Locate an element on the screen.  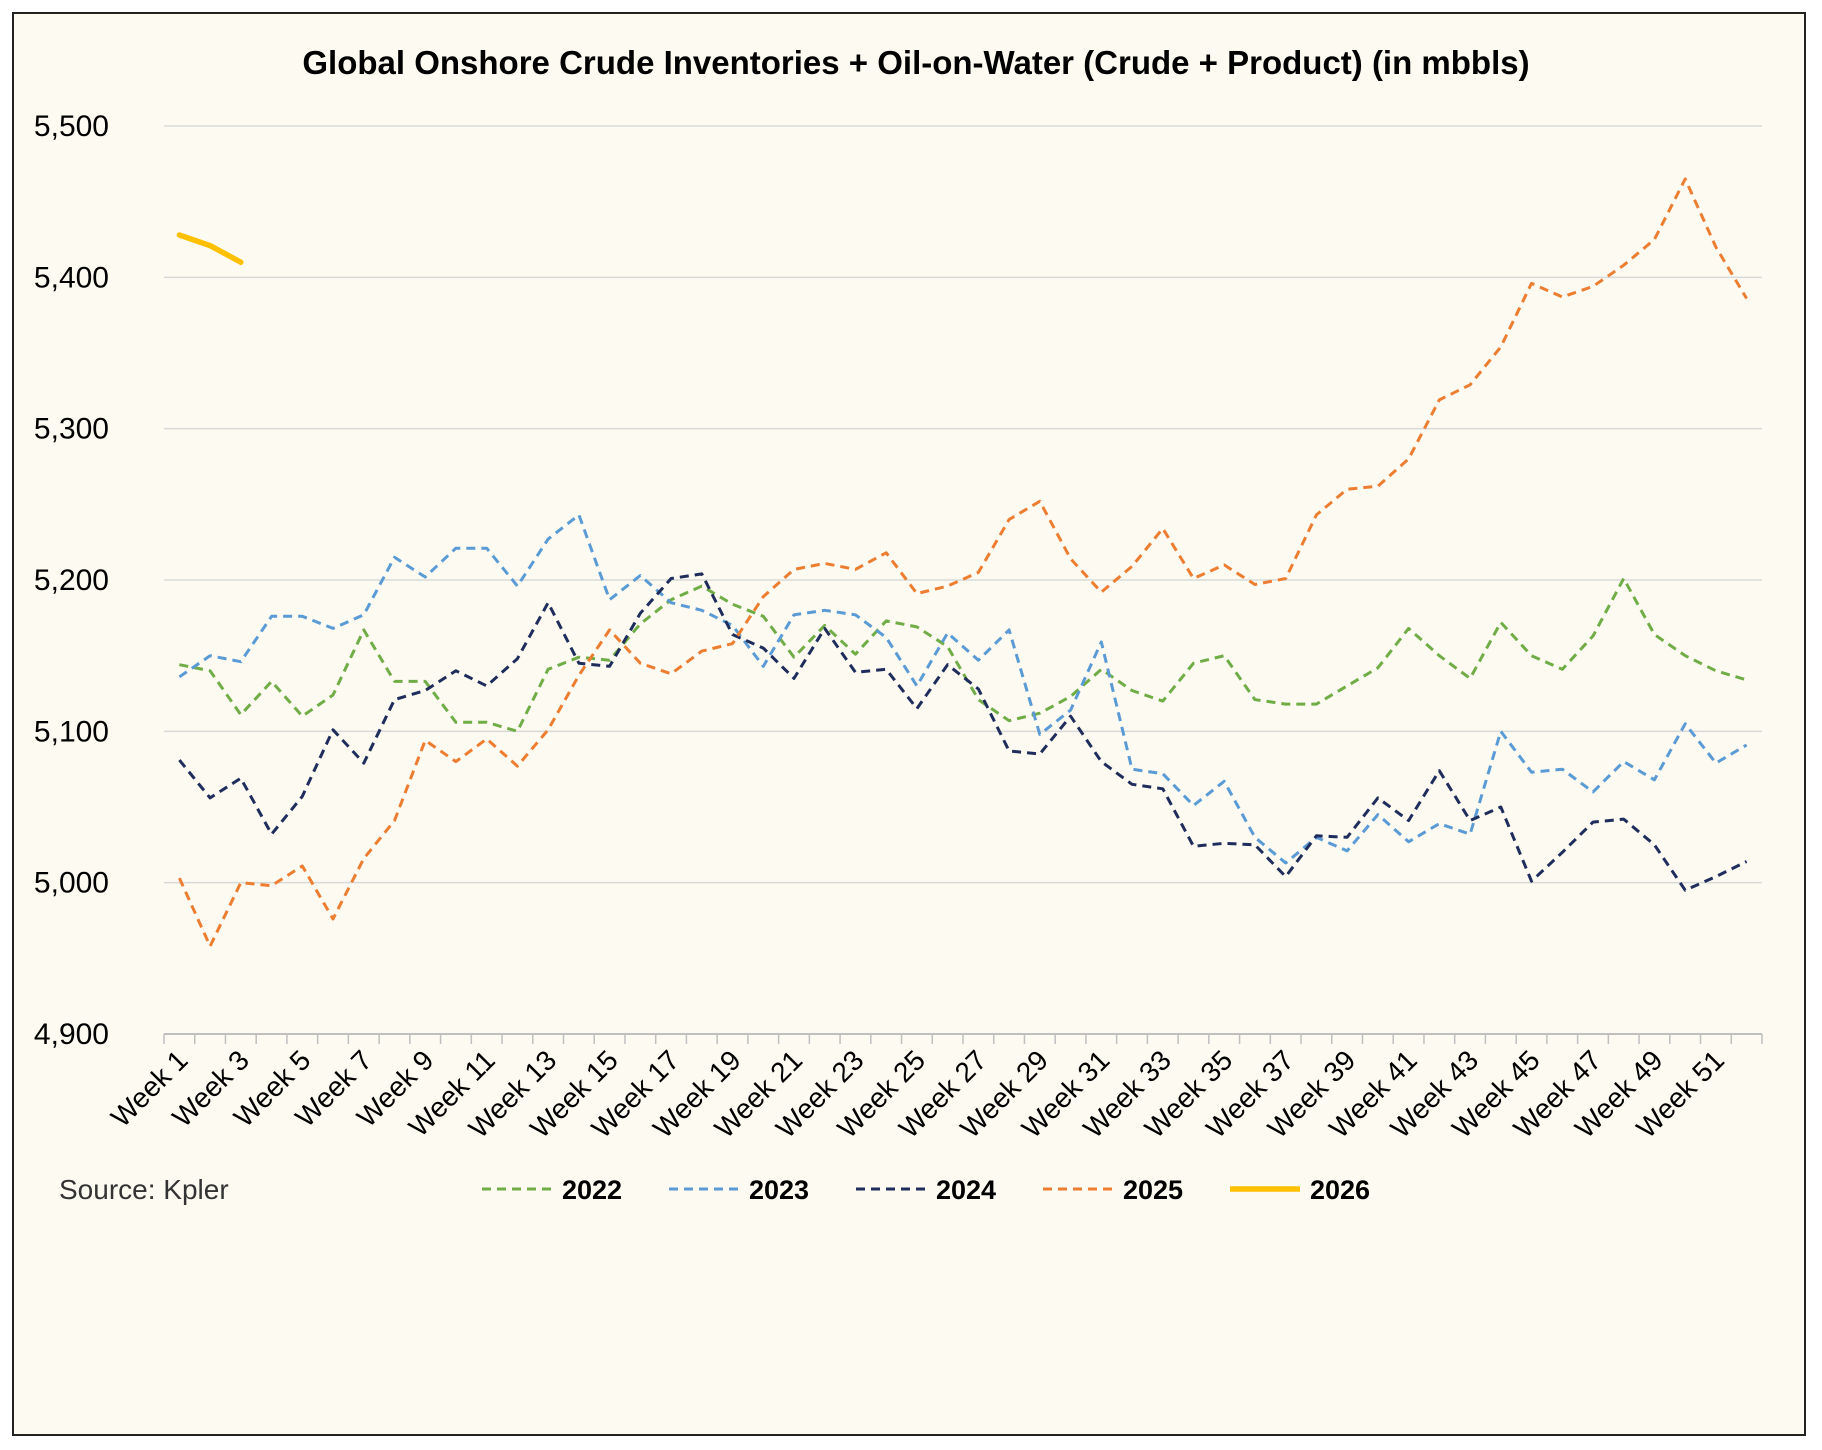
y-tick-label: 5,400 is located at coordinates (71, 277).